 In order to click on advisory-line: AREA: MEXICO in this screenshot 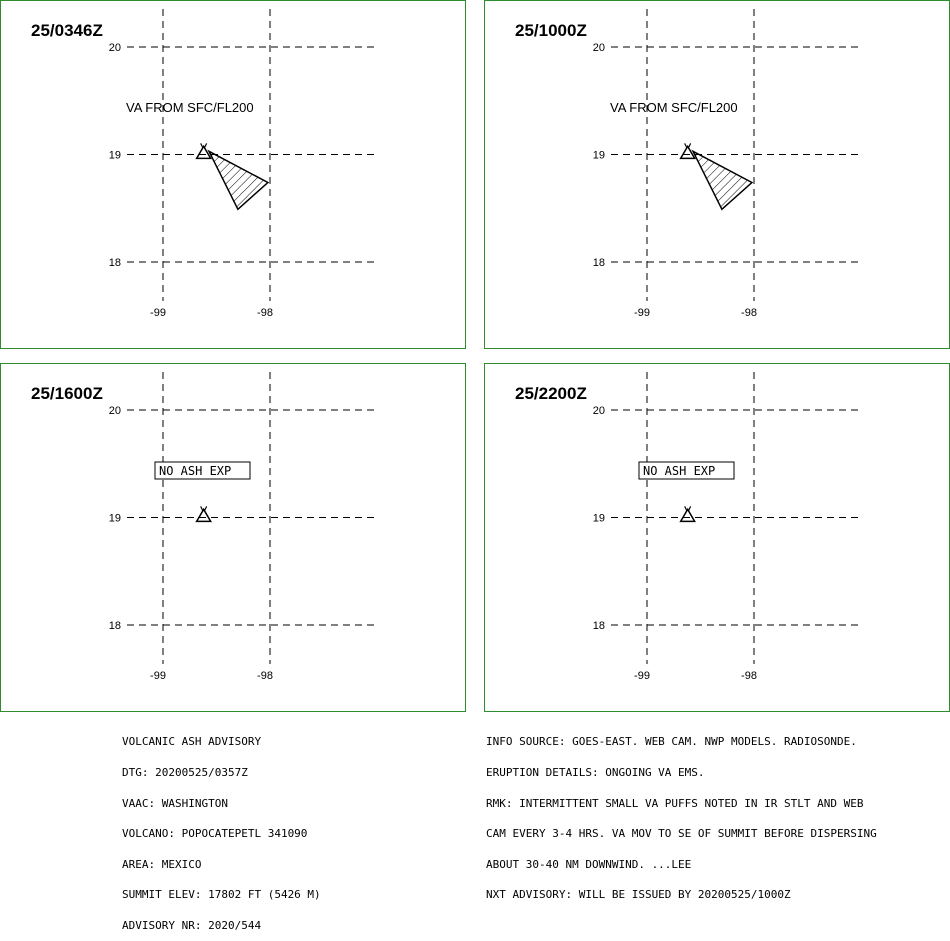, I will do `click(162, 864)`.